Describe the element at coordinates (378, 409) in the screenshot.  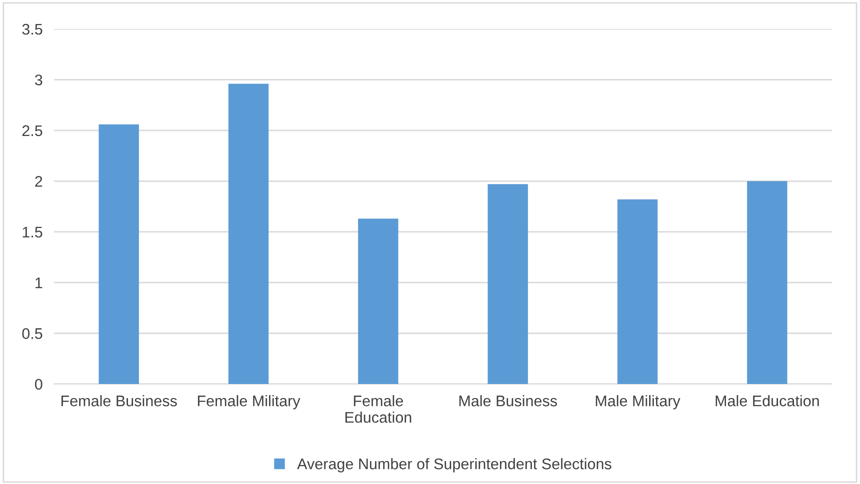
I see `x-tick-label: Female Education` at that location.